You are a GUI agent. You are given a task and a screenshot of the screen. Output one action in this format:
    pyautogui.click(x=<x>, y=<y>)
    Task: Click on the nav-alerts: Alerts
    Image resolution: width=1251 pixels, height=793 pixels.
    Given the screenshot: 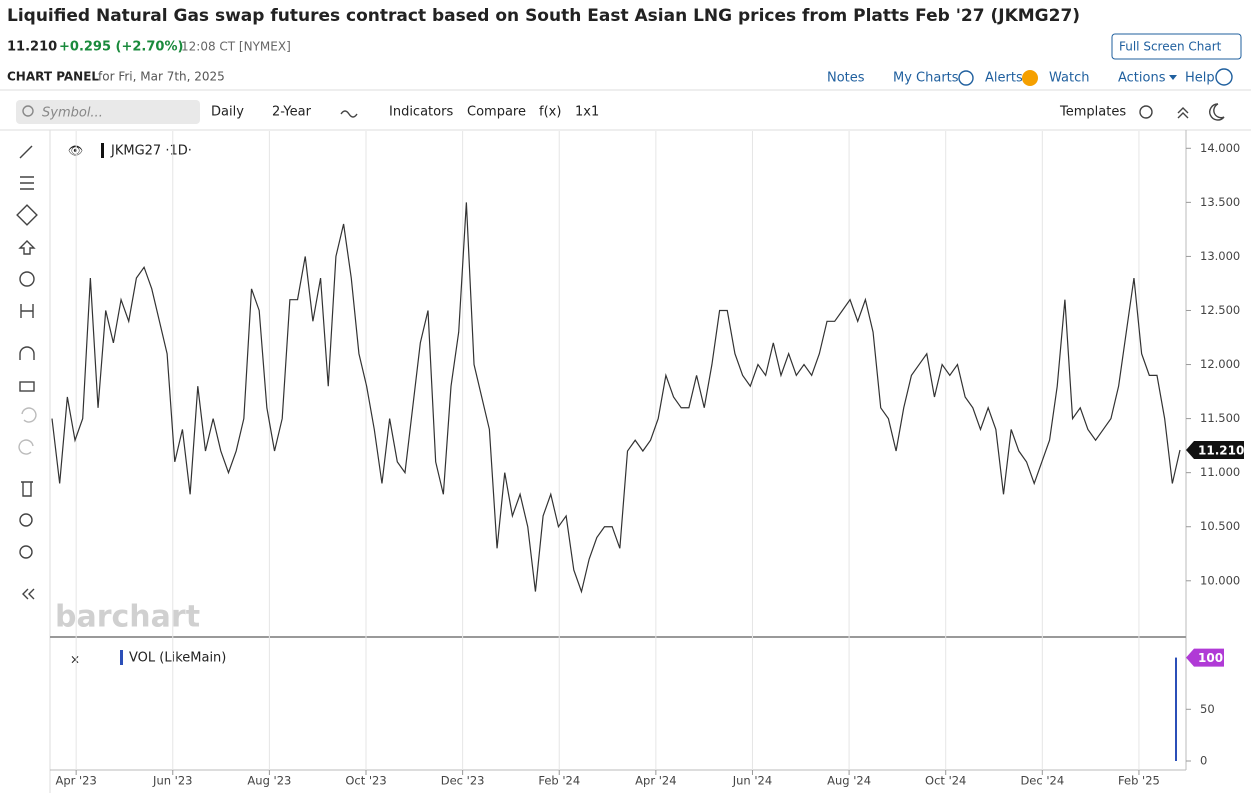 What is the action you would take?
    pyautogui.click(x=1004, y=78)
    